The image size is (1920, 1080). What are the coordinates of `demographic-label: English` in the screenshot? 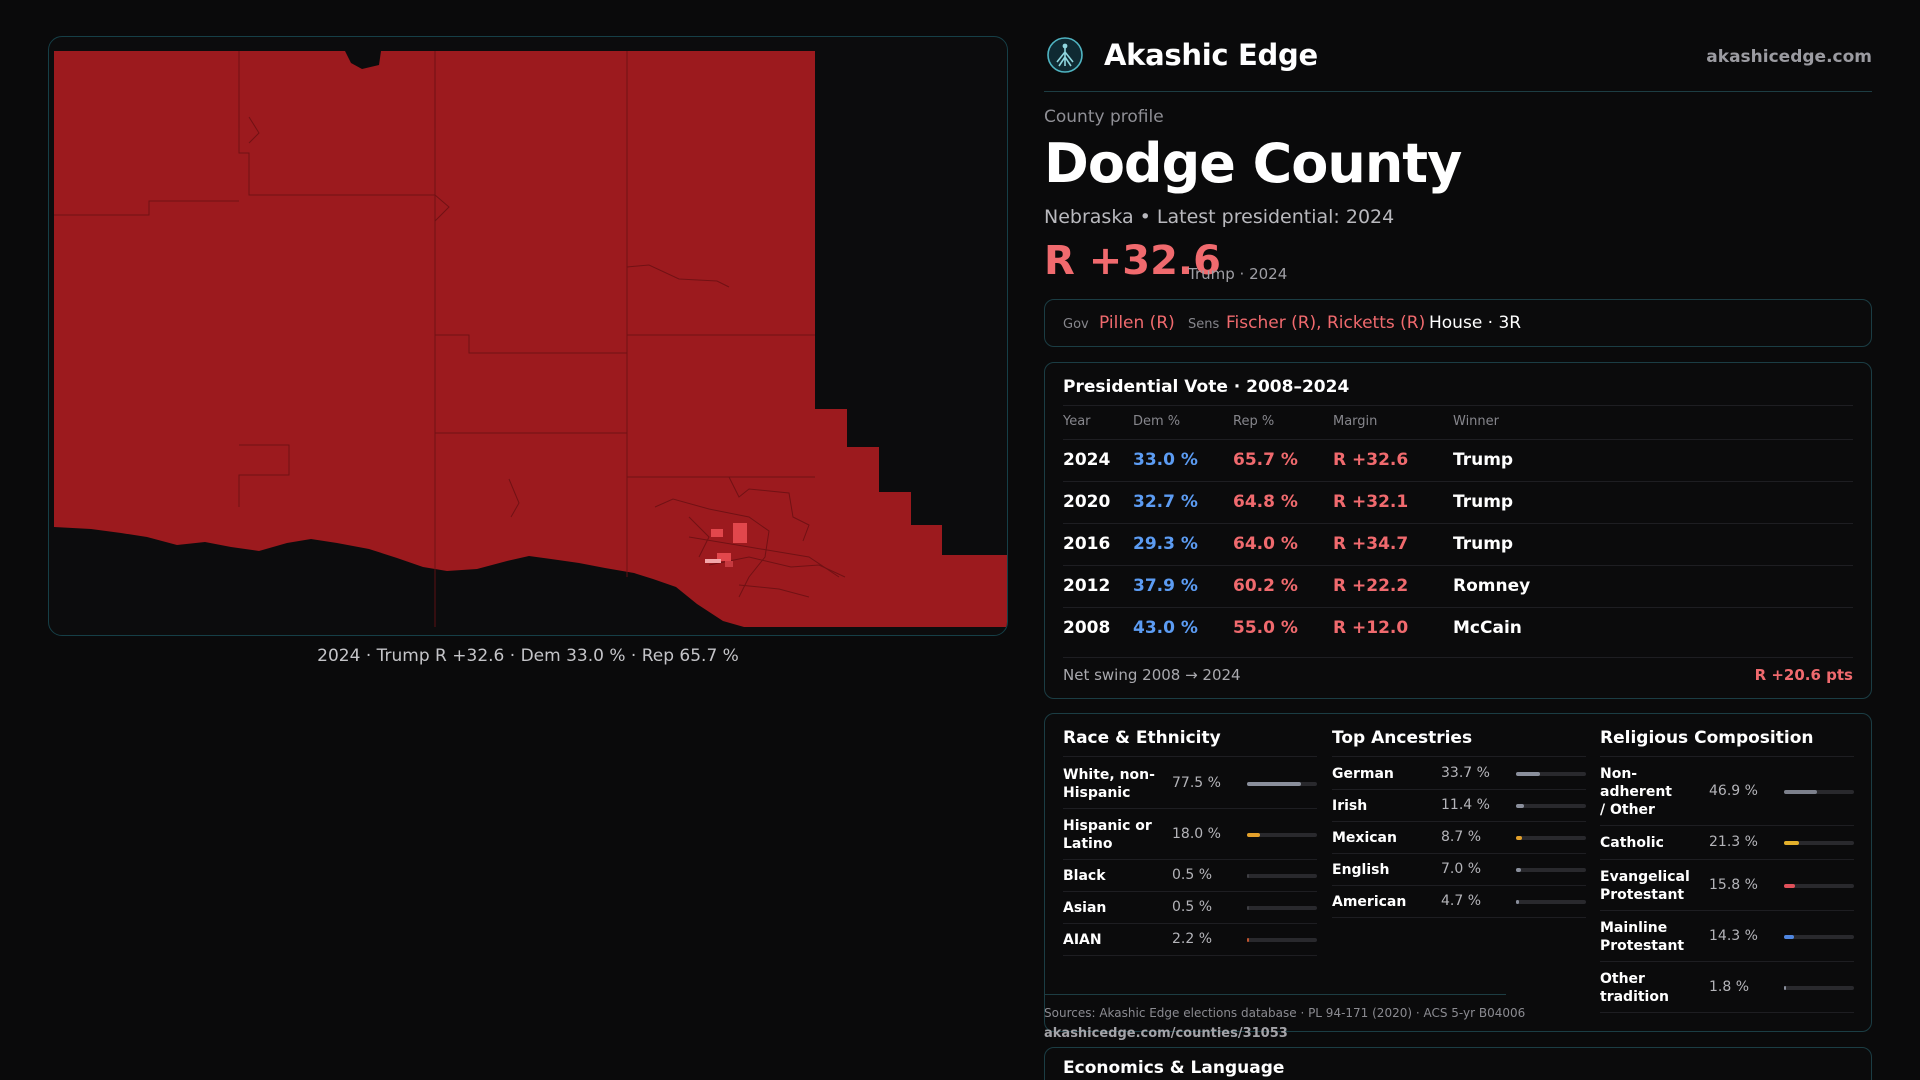 It's located at (1361, 870).